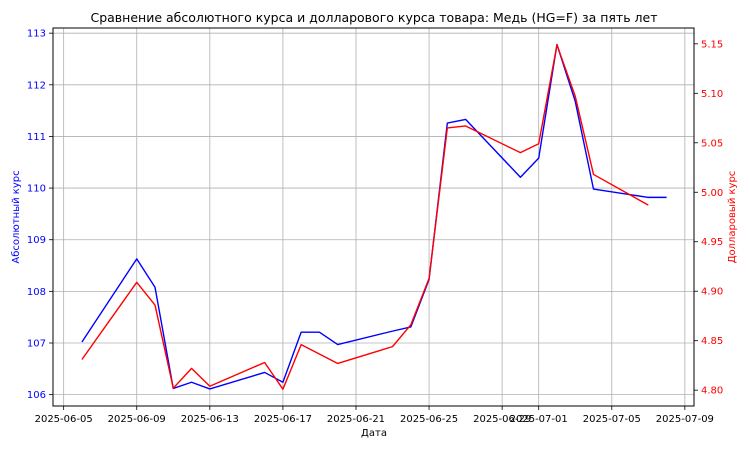 The width and height of the screenshot is (750, 450). What do you see at coordinates (732, 217) in the screenshot?
I see `y-axis-right-label: Долларовый курс` at bounding box center [732, 217].